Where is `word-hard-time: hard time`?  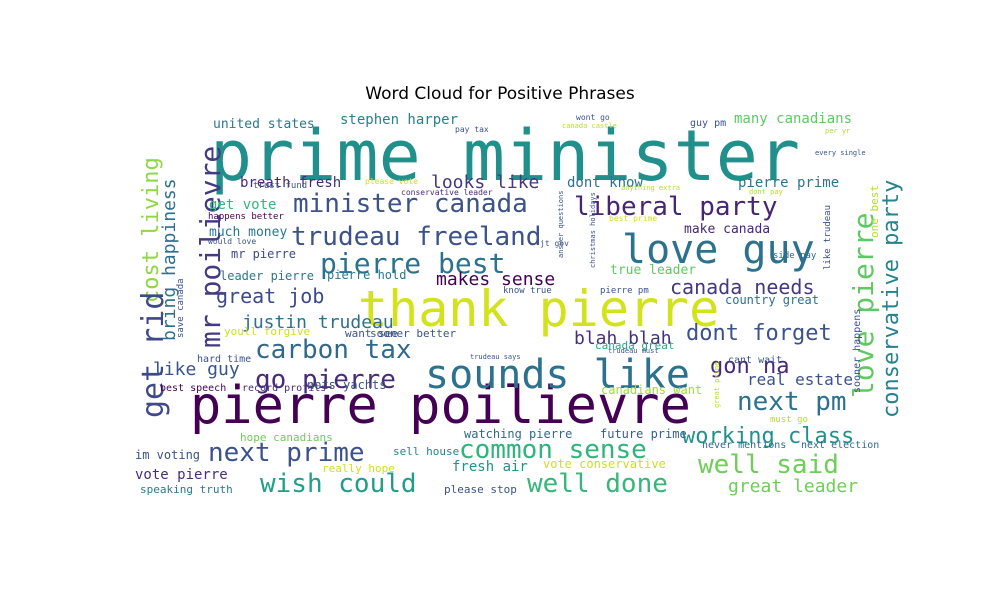 word-hard-time: hard time is located at coordinates (224, 359).